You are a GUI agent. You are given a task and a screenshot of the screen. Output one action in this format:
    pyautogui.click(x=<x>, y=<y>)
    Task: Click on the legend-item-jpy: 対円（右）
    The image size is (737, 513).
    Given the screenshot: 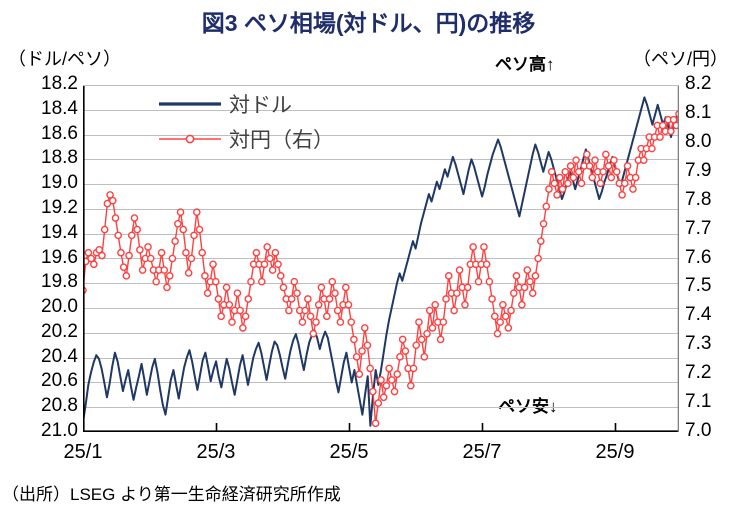 What is the action you would take?
    pyautogui.click(x=246, y=140)
    